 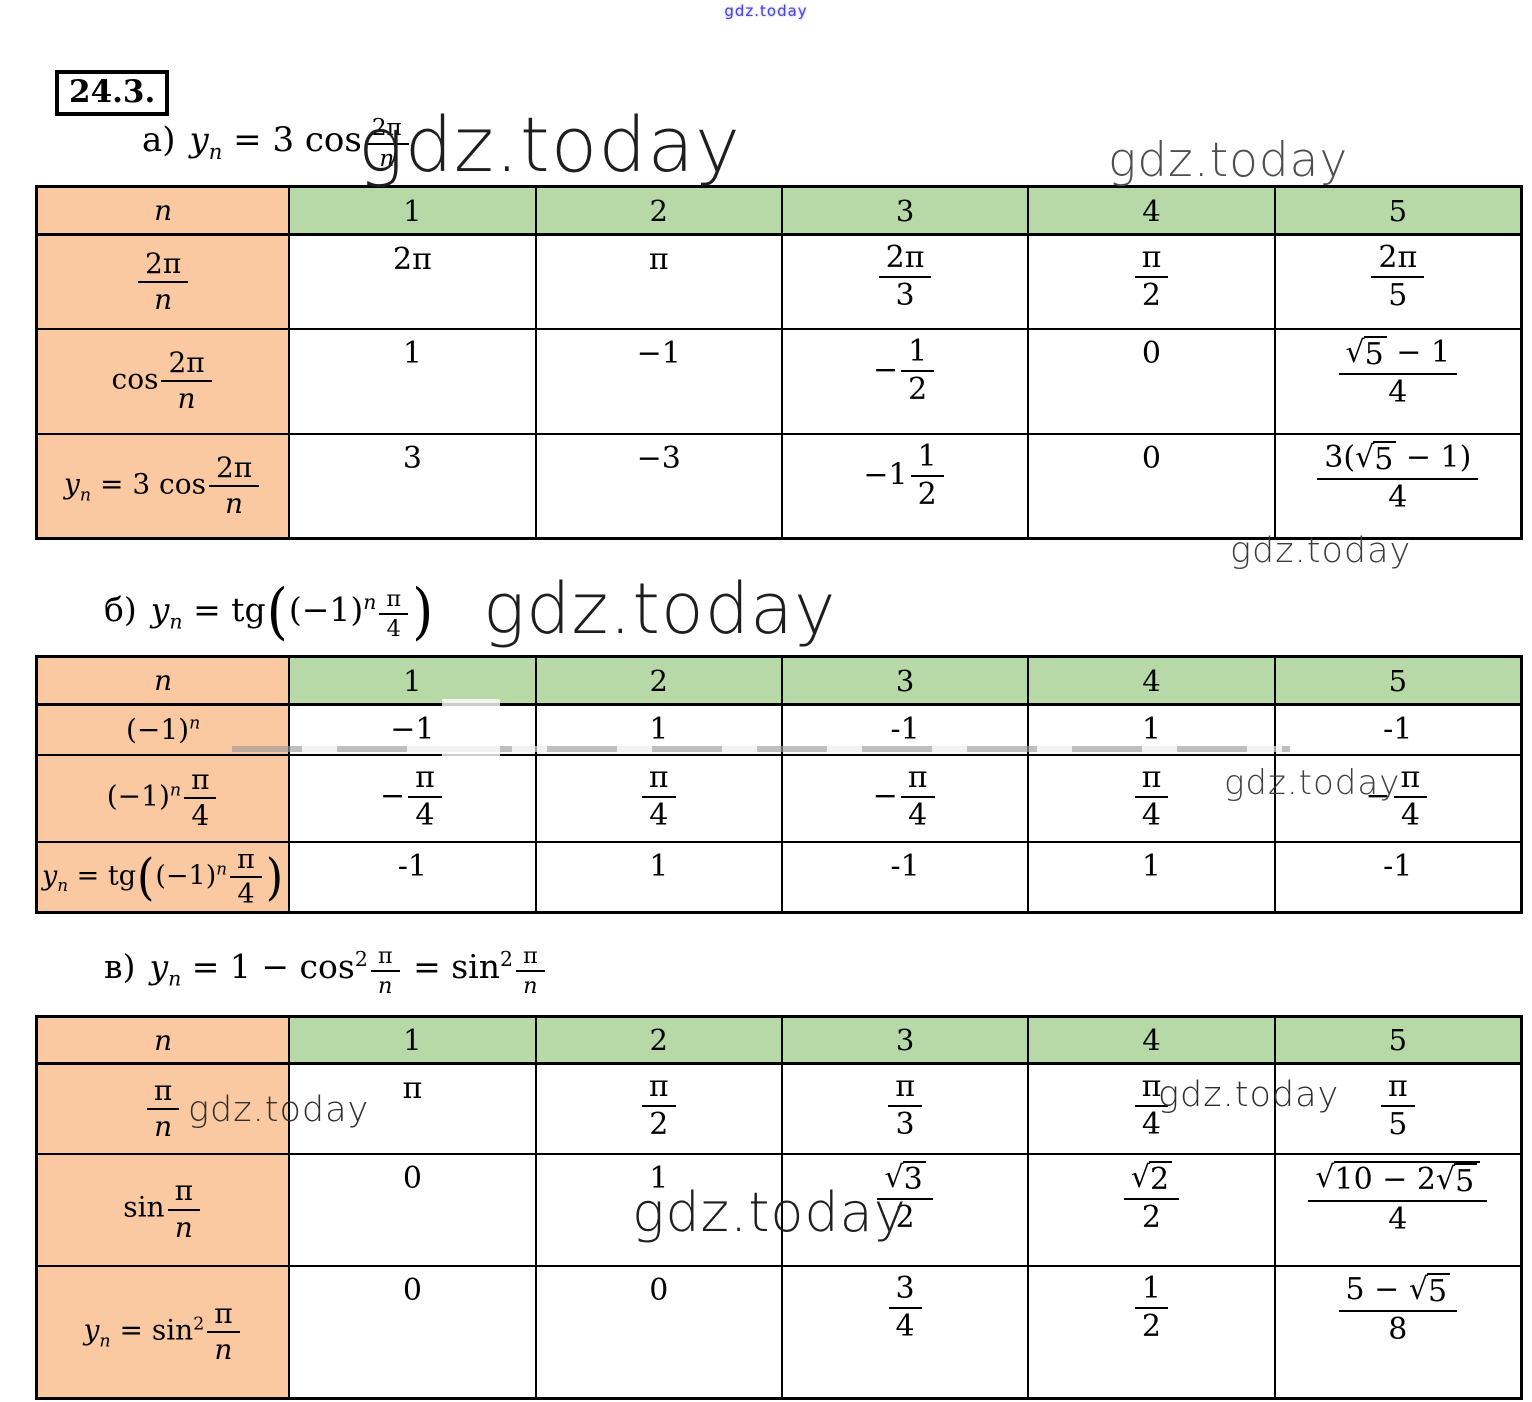 What do you see at coordinates (412, 486) in the screenshot?
I see `value-cell: 3` at bounding box center [412, 486].